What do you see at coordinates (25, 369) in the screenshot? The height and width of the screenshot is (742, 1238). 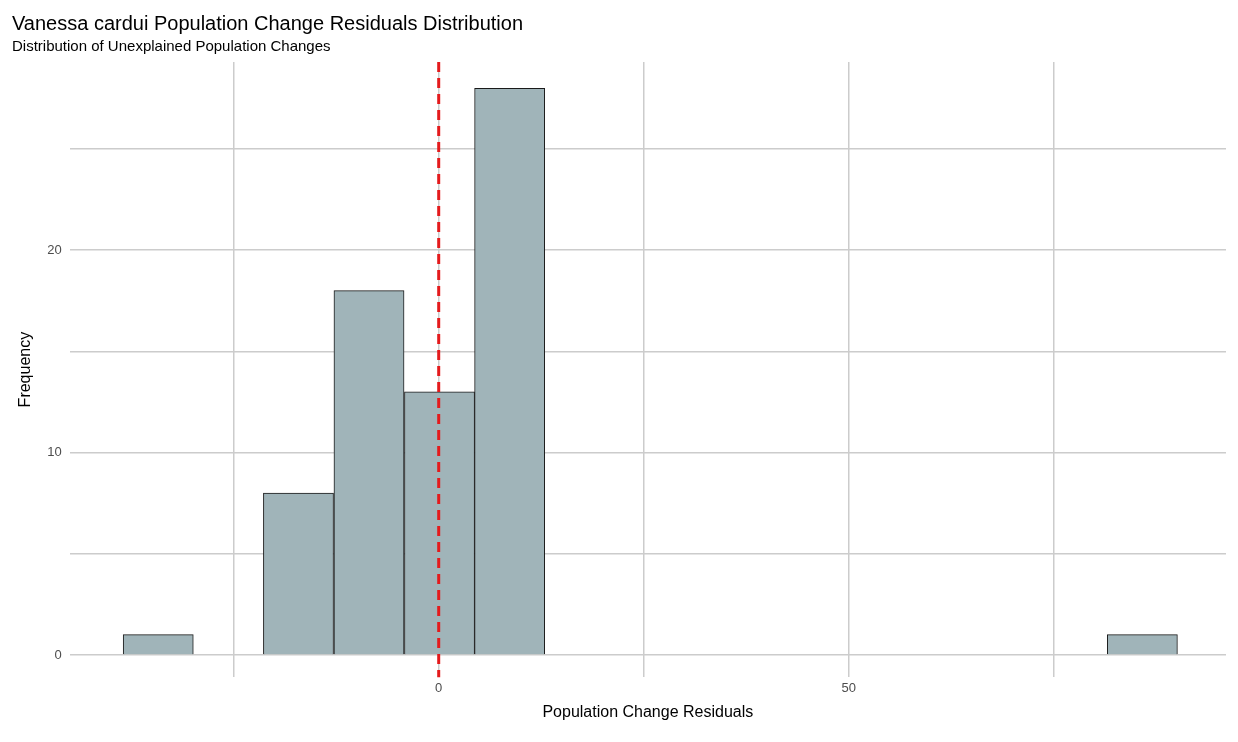 I see `y-axis-title: Frequency` at bounding box center [25, 369].